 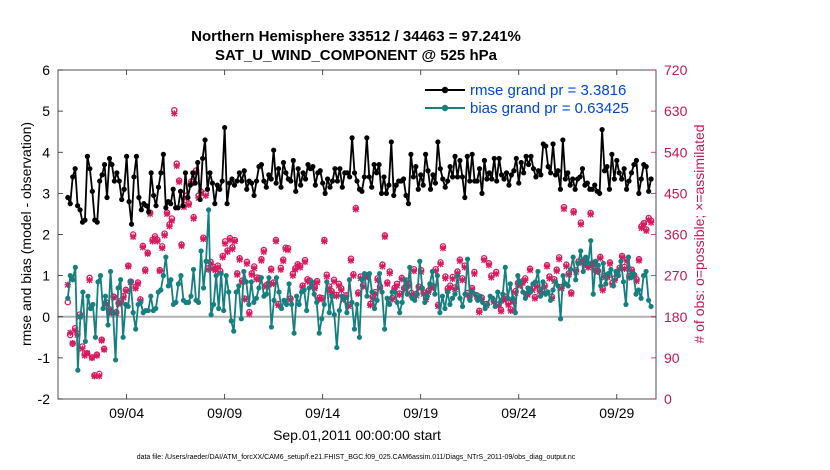 What do you see at coordinates (518, 413) in the screenshot?
I see `x-tick-label: 09/24` at bounding box center [518, 413].